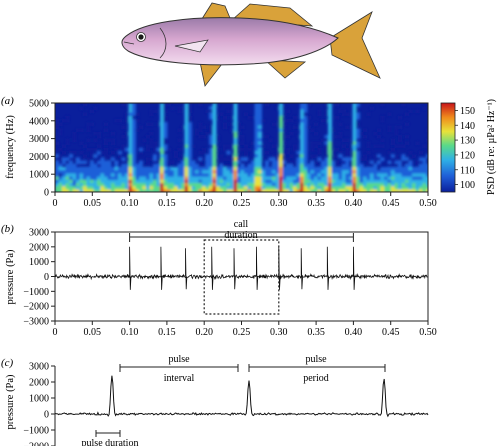  What do you see at coordinates (241, 147) in the screenshot?
I see `spectrogram-cells` at bounding box center [241, 147].